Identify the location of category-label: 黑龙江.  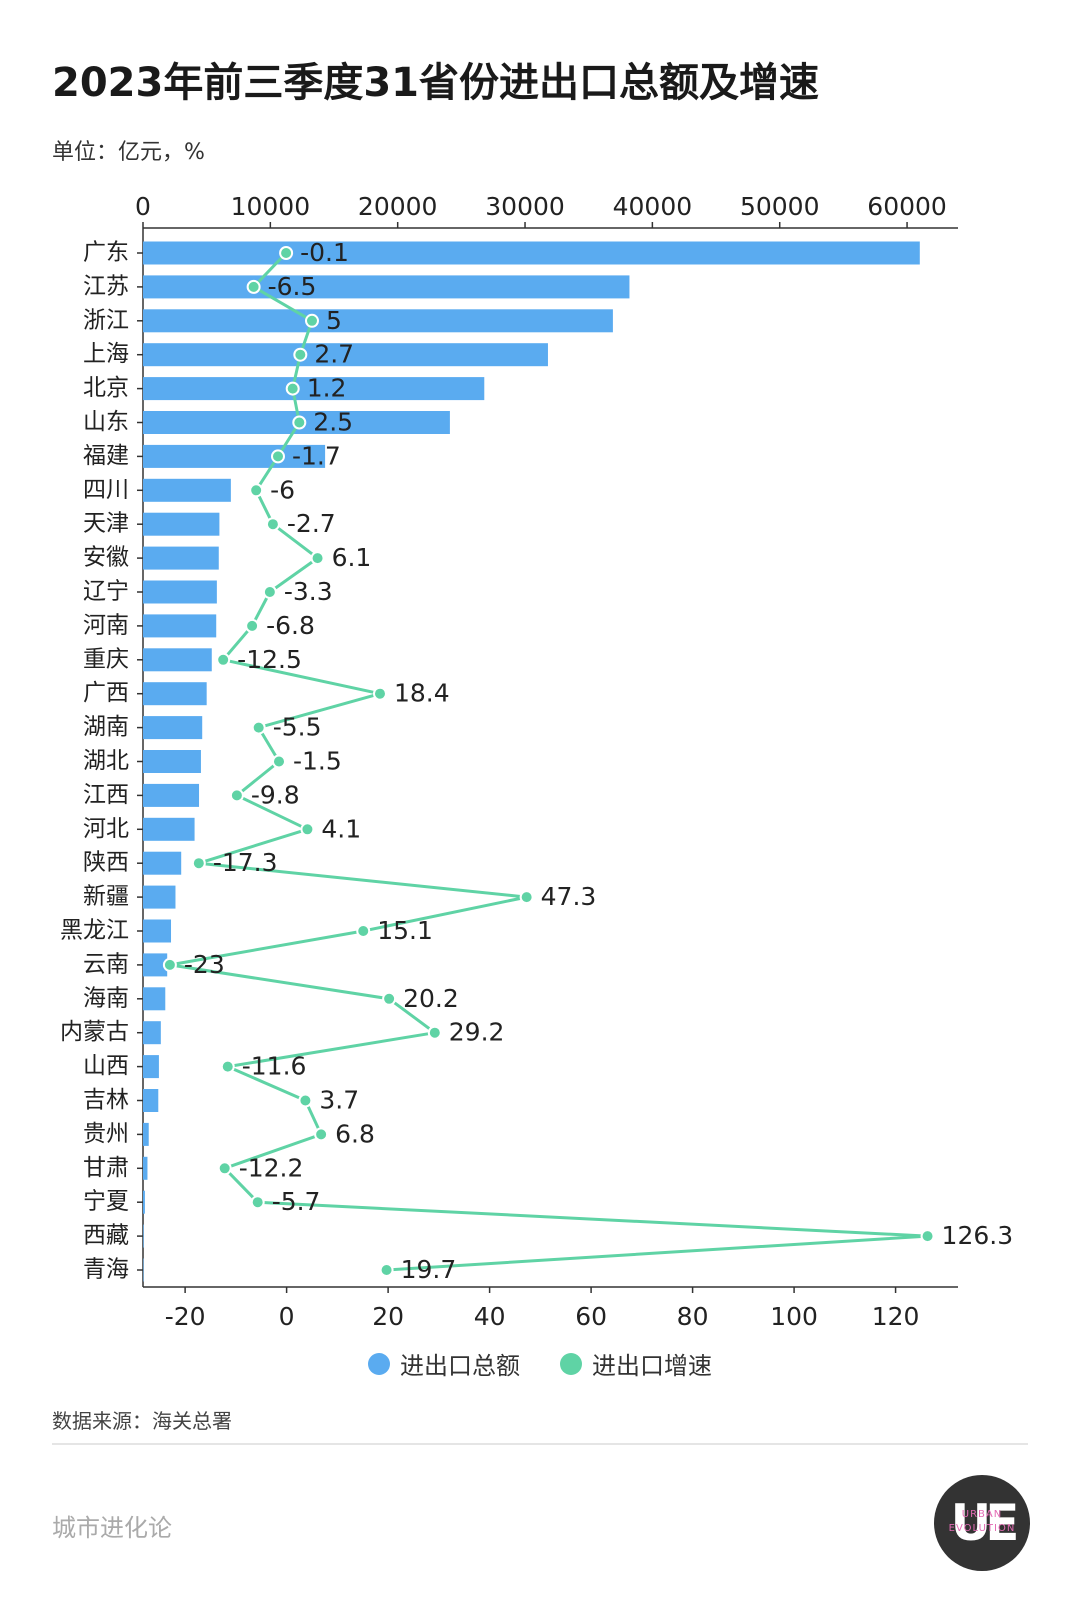
(94, 931).